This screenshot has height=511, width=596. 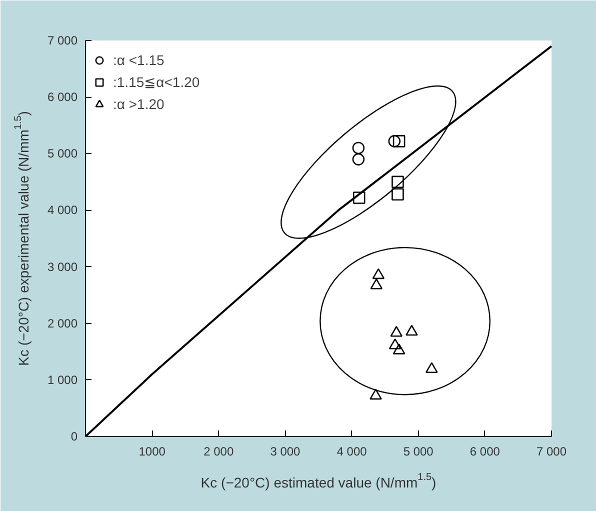 I want to click on x-tick-label: 4 000, so click(x=352, y=451).